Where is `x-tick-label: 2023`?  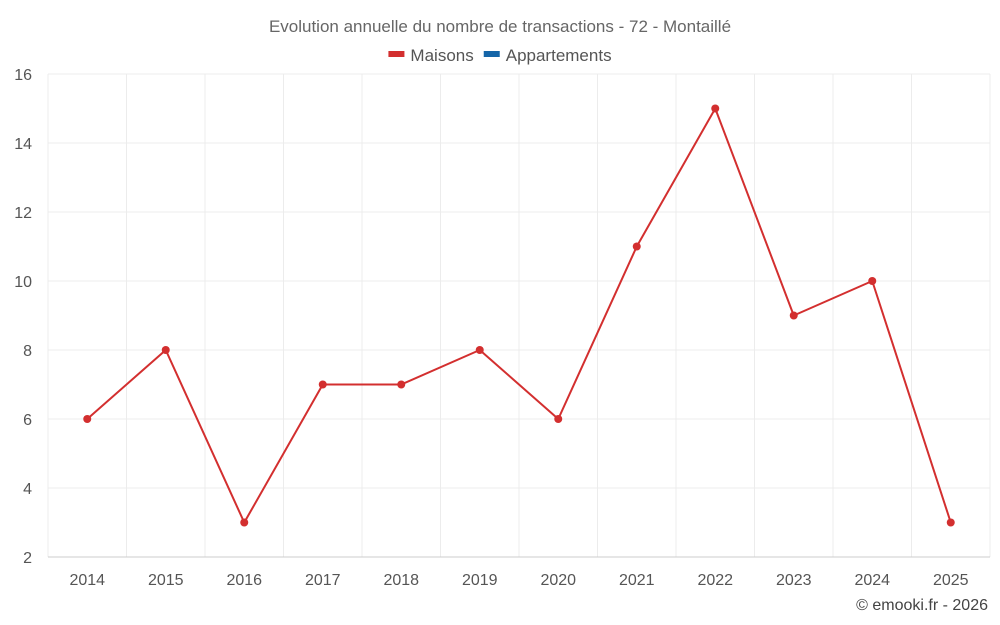 x-tick-label: 2023 is located at coordinates (794, 580).